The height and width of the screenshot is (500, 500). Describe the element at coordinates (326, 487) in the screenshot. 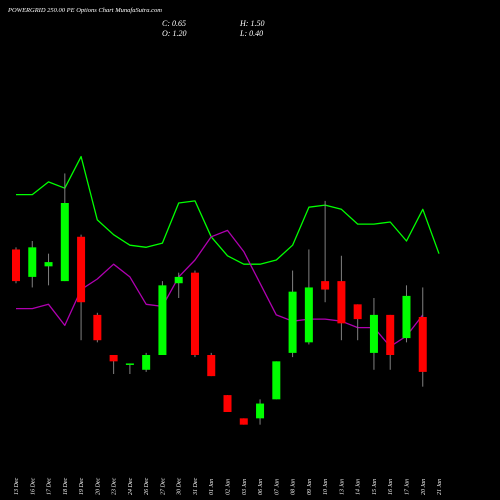

I see `x-tick-label: 10 Jan` at that location.